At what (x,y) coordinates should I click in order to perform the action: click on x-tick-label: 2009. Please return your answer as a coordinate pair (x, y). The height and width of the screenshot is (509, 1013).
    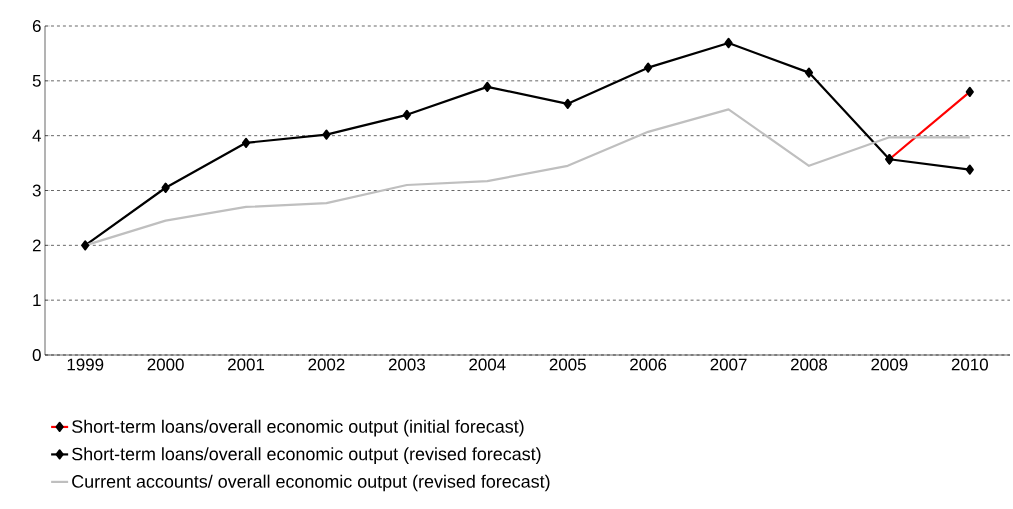
    Looking at the image, I should click on (889, 364).